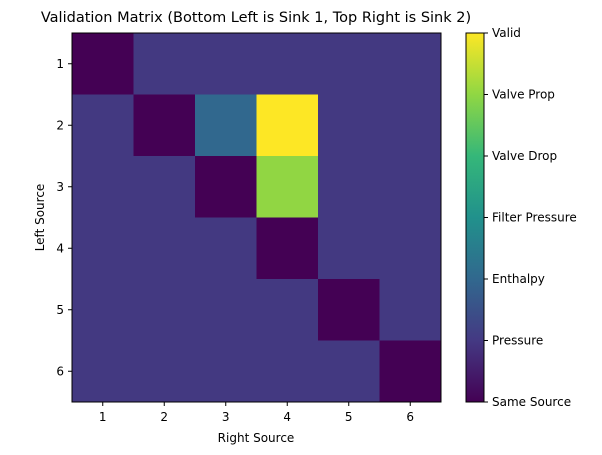 The image size is (602, 455). Describe the element at coordinates (349, 371) in the screenshot. I see `heatmap-cell-r6-c5` at that location.